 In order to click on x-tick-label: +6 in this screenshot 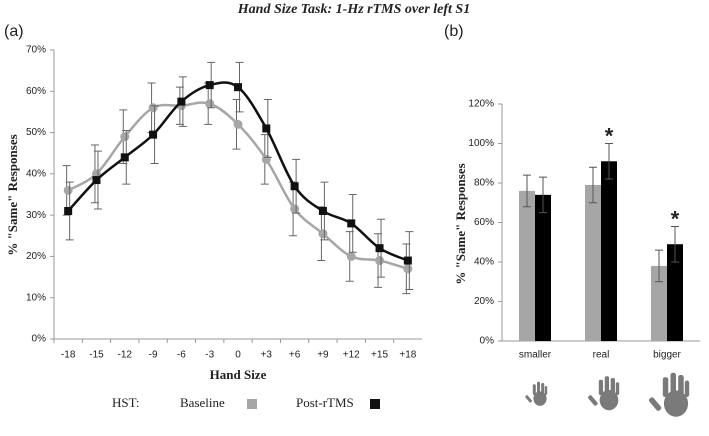, I will do `click(295, 355)`.